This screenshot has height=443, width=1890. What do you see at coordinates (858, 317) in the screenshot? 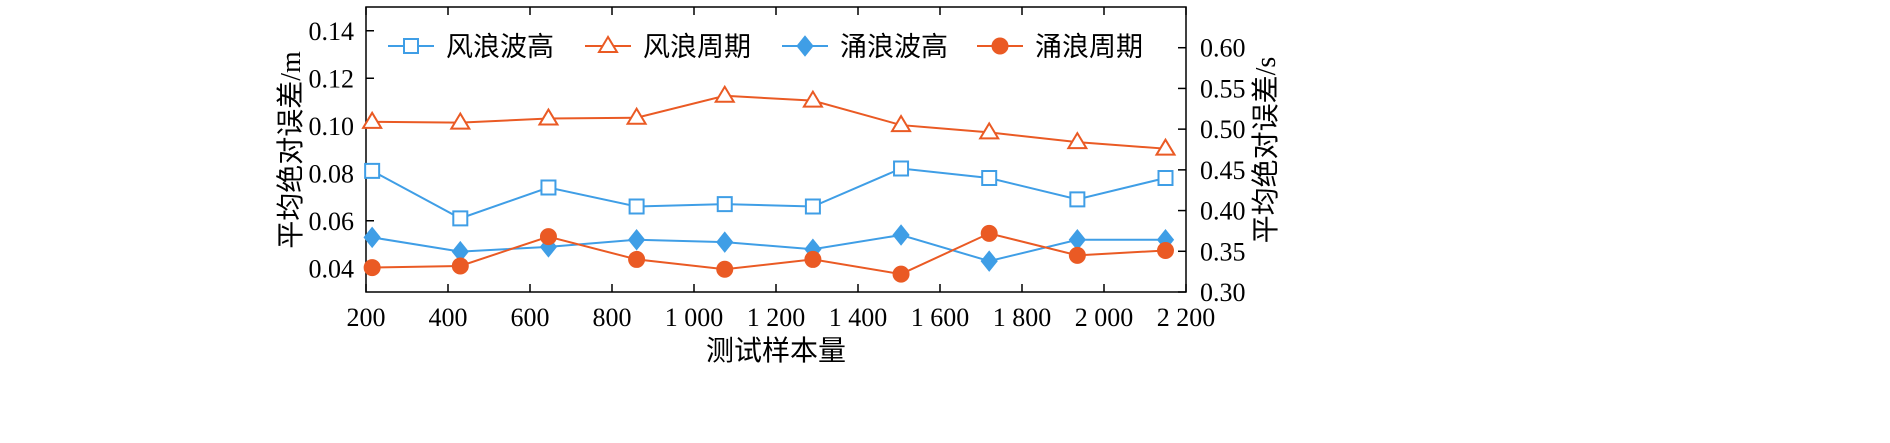
I see `x-tick-label: 1 400` at bounding box center [858, 317].